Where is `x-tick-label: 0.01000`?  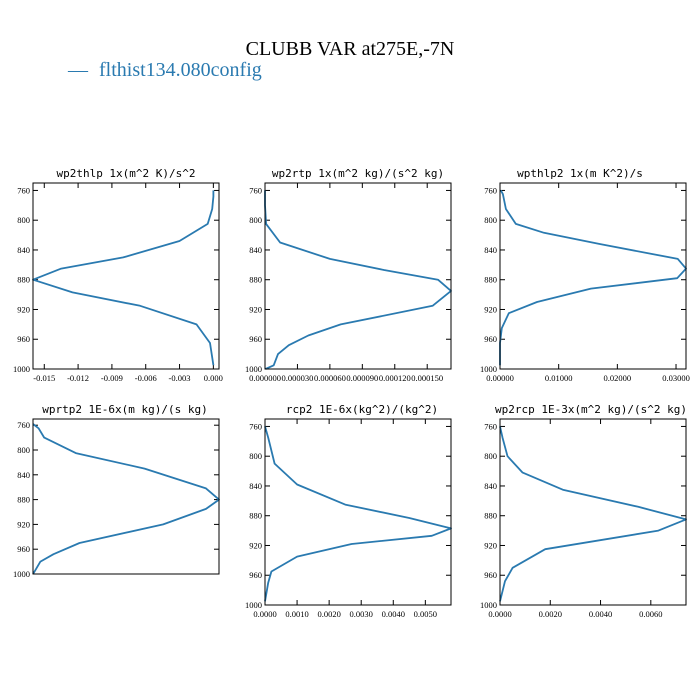
x-tick-label: 0.01000 is located at coordinates (559, 378).